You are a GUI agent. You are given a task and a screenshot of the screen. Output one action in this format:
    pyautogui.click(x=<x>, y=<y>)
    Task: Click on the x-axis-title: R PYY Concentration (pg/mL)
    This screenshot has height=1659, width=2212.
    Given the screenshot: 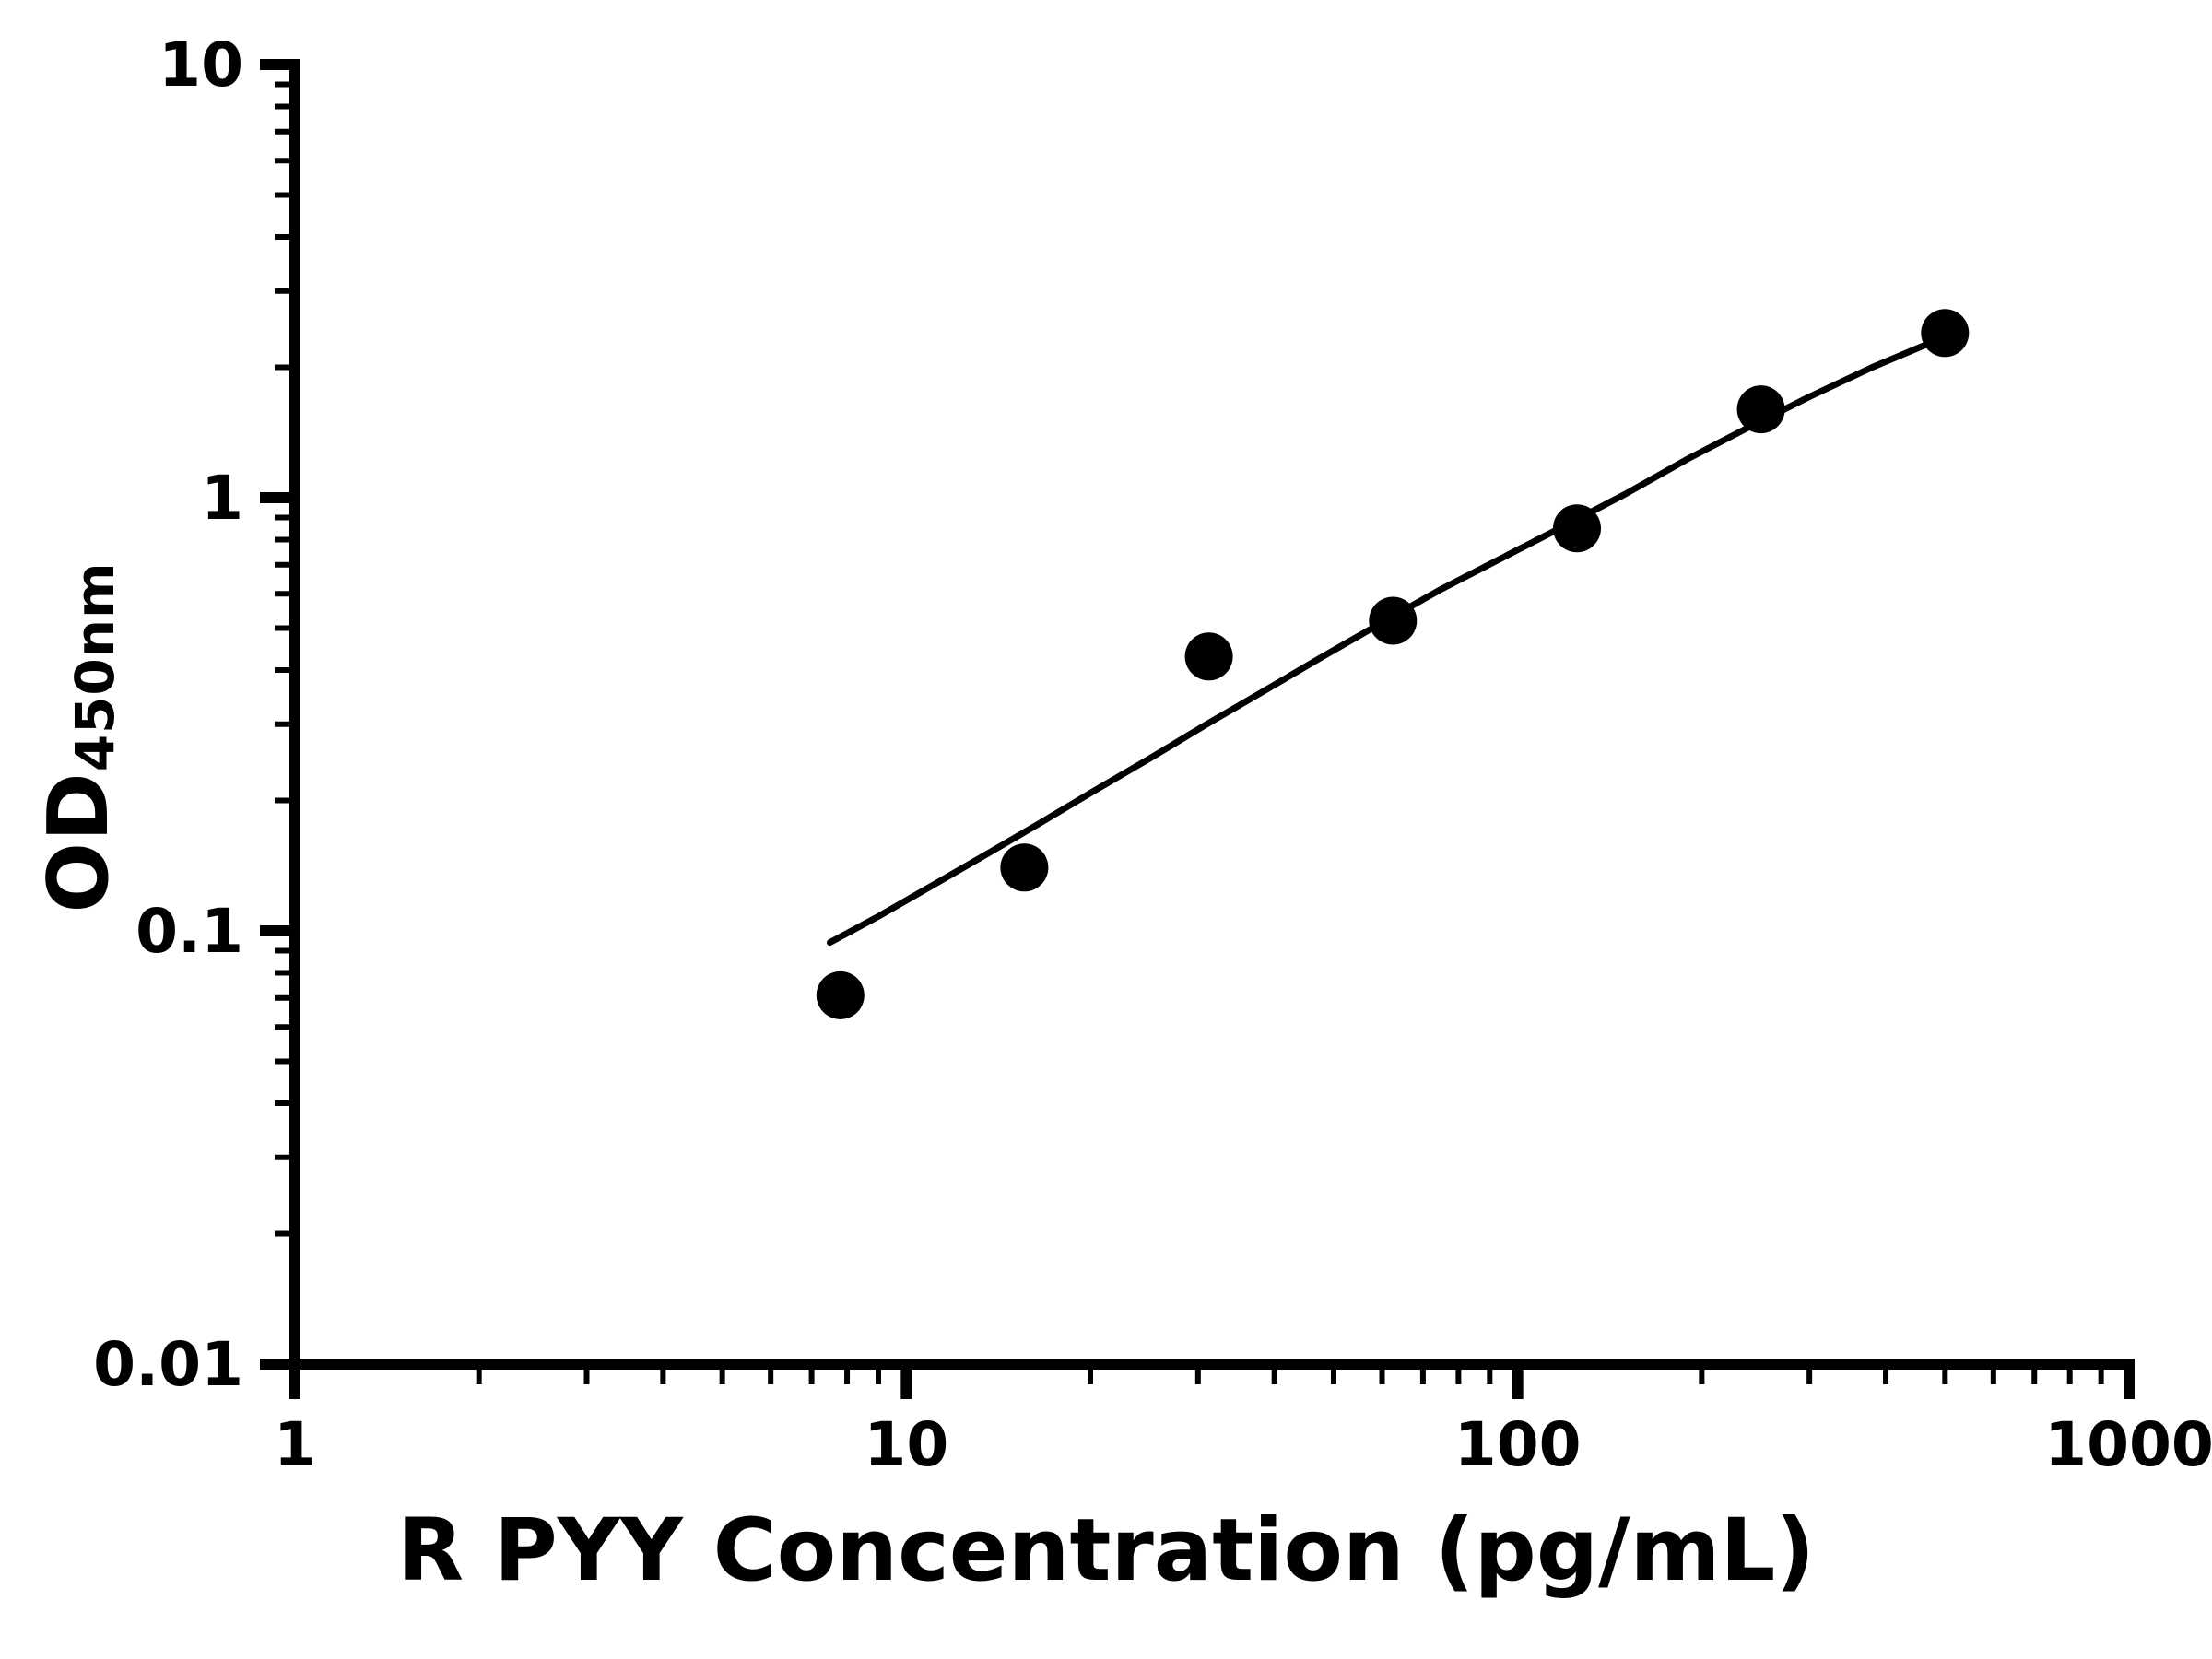 What is the action you would take?
    pyautogui.click(x=1106, y=1550)
    